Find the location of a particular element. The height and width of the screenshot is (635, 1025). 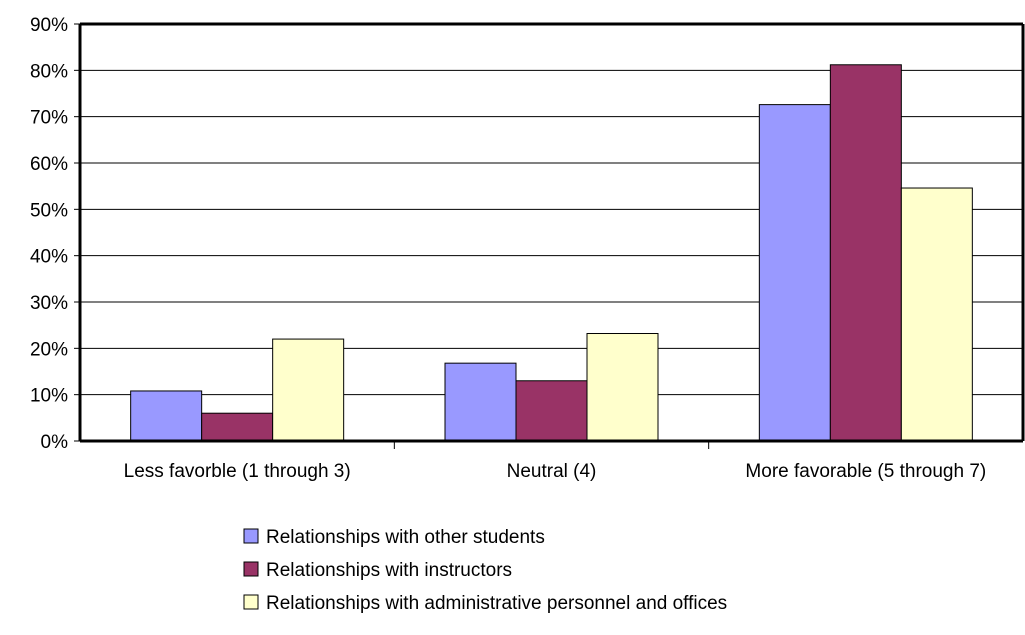

y-tick-label: 50% is located at coordinates (49, 210).